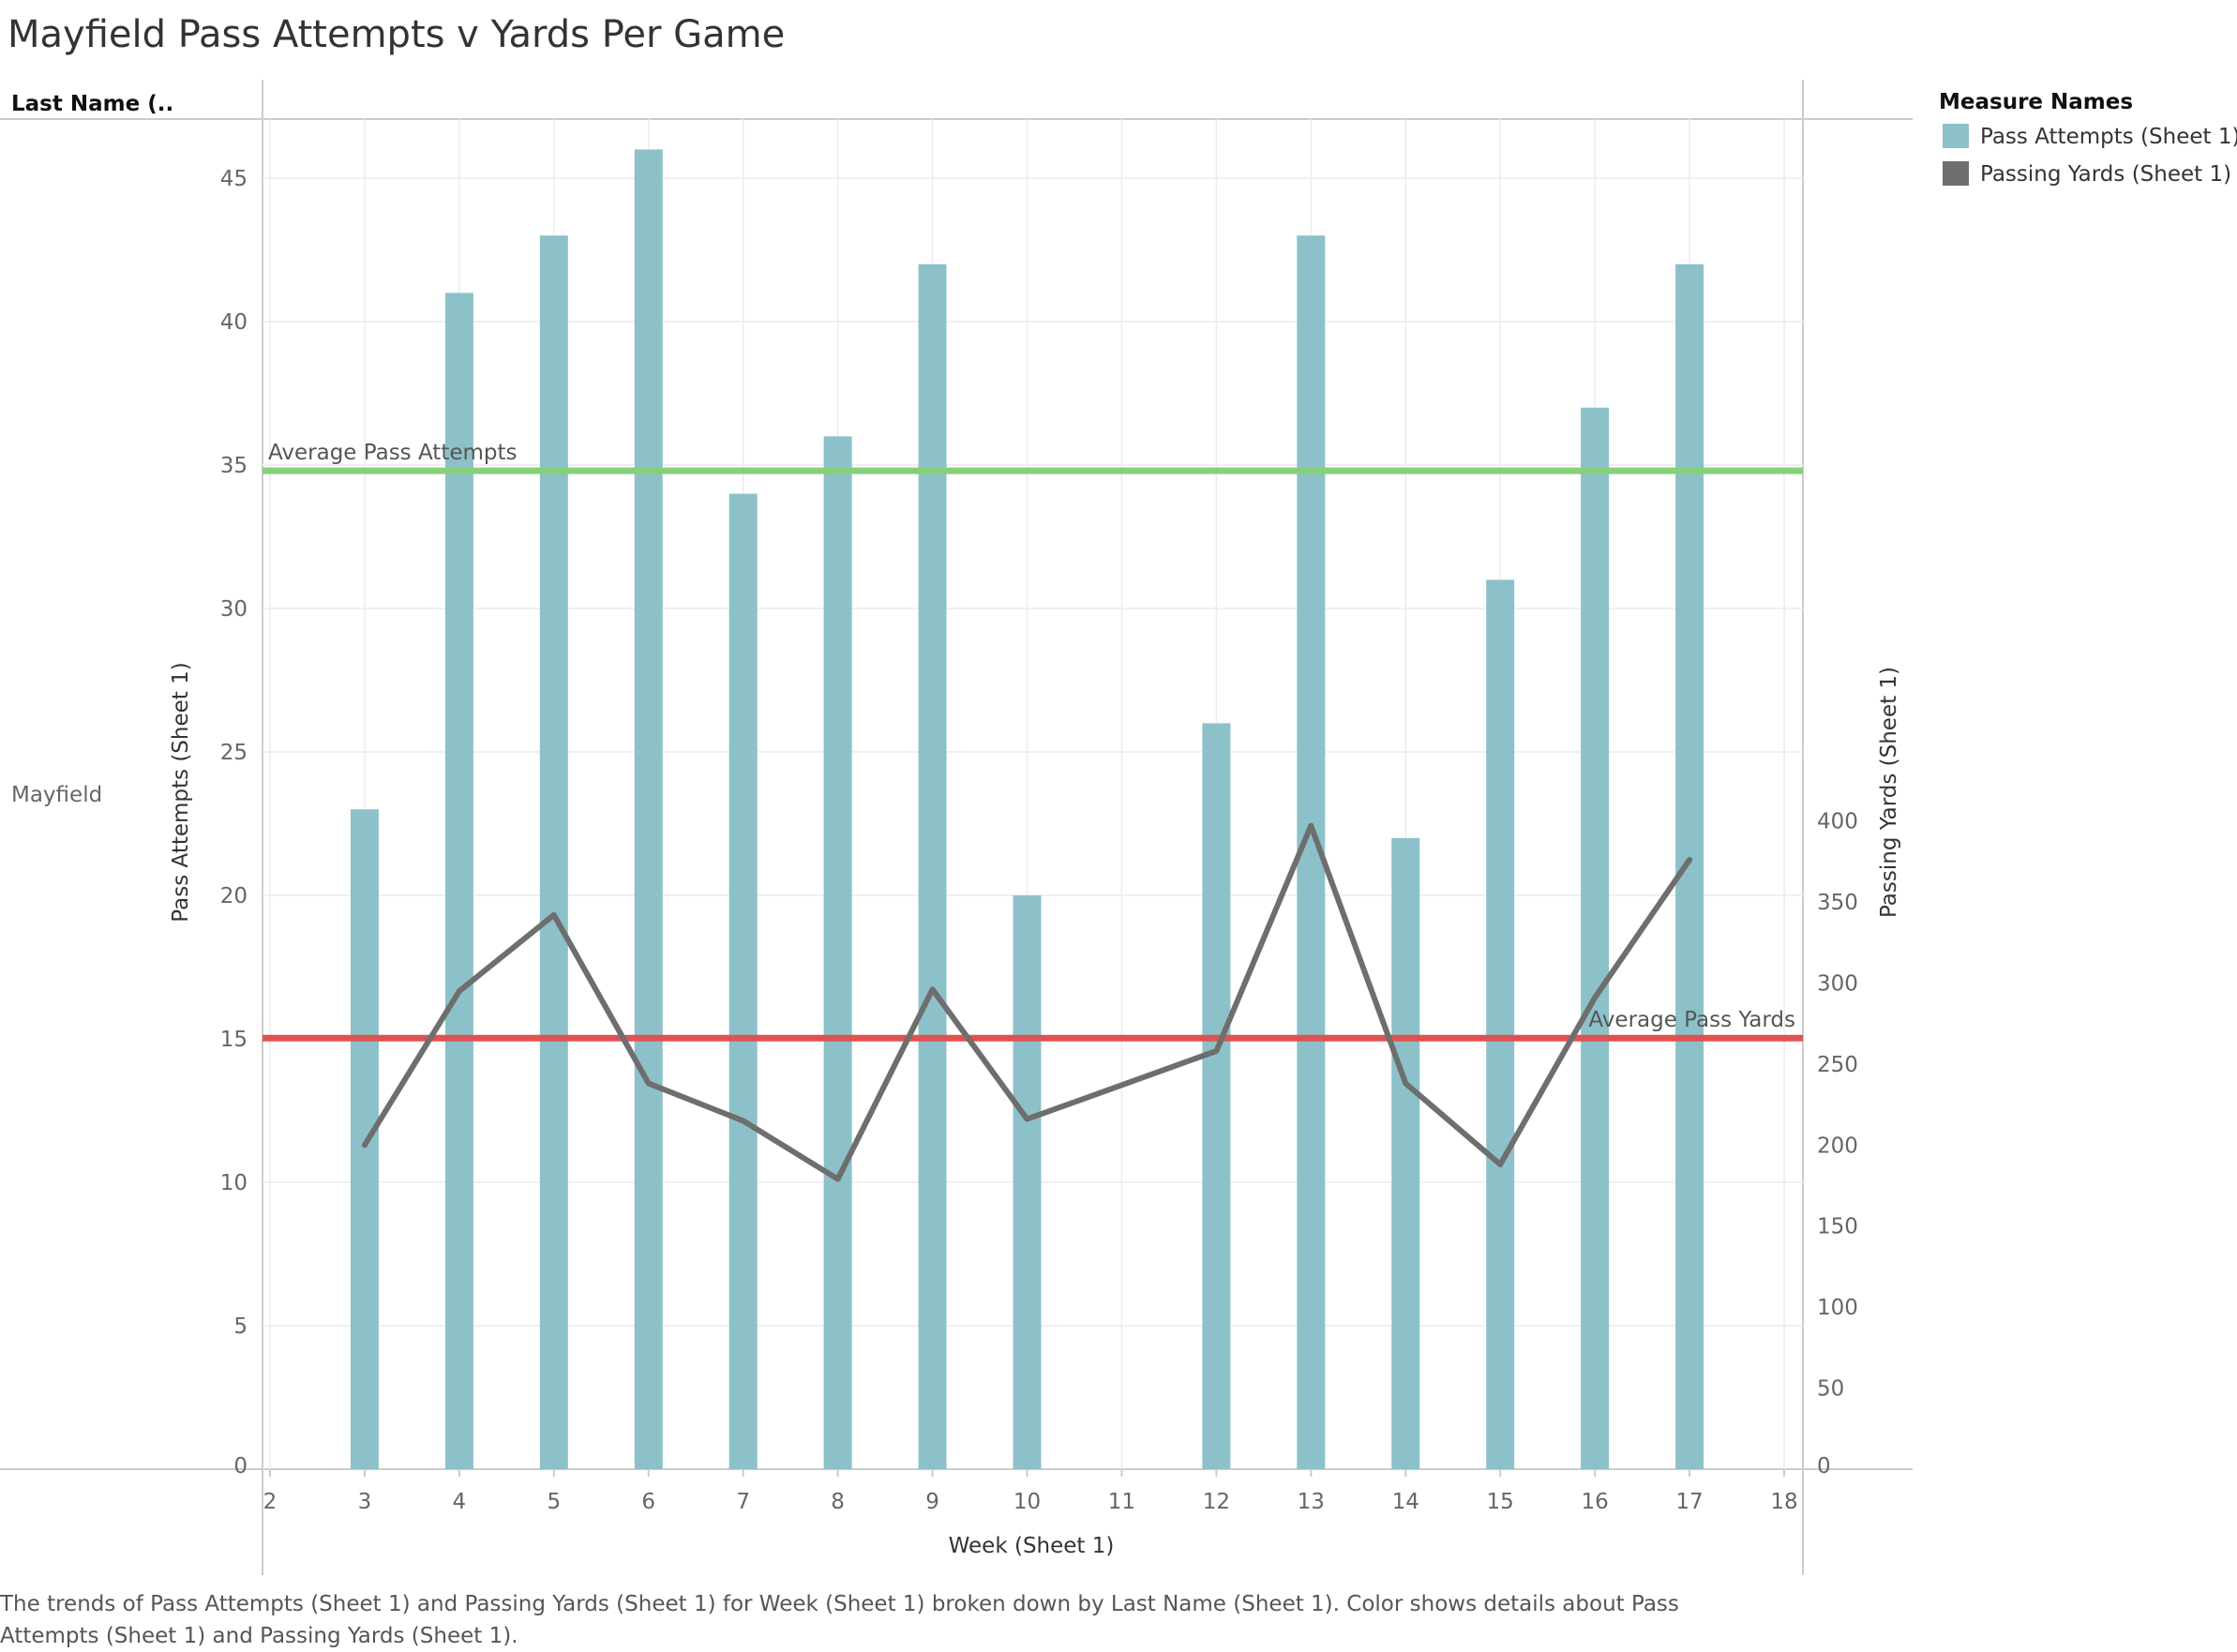  I want to click on x-tick-label: 8, so click(838, 1502).